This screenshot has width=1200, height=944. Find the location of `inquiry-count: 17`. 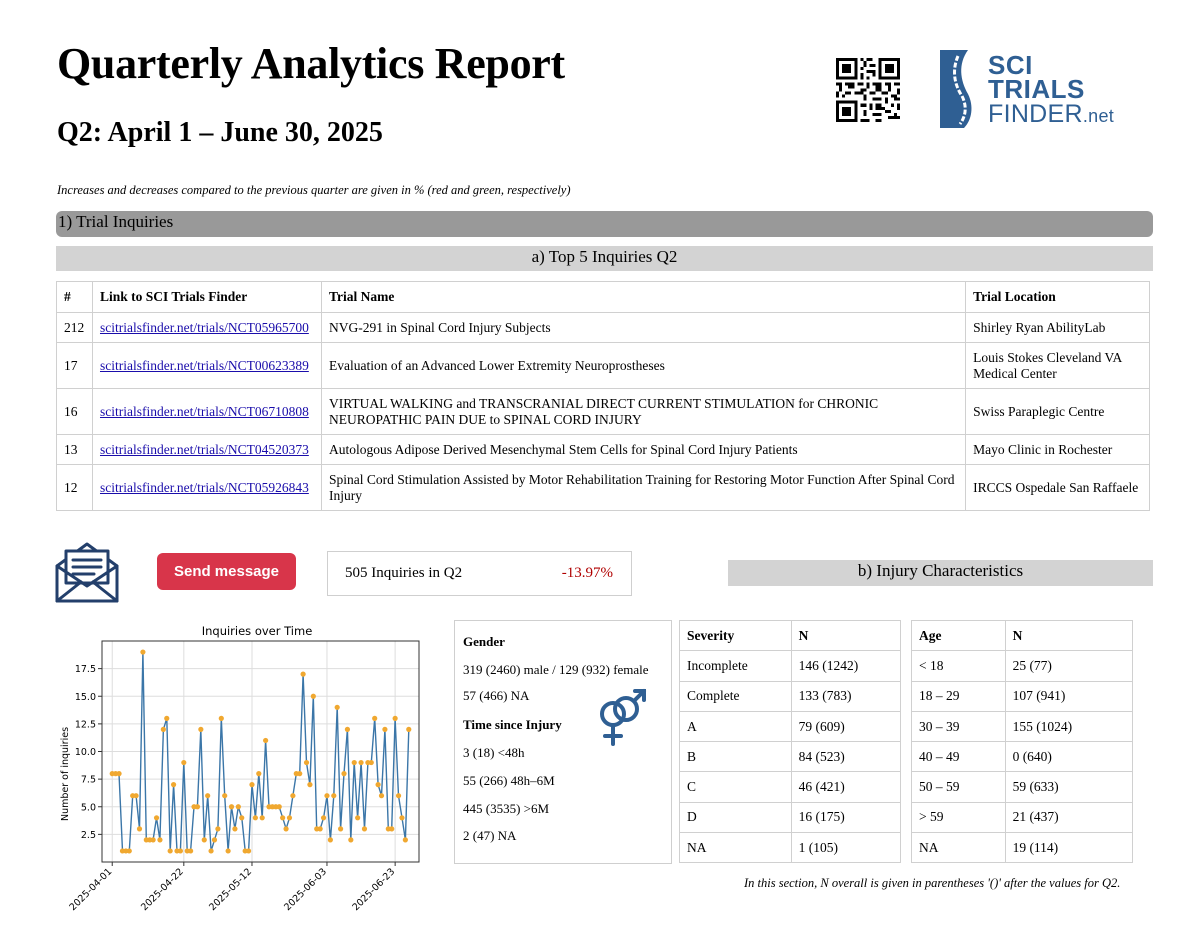

inquiry-count: 17 is located at coordinates (74, 365).